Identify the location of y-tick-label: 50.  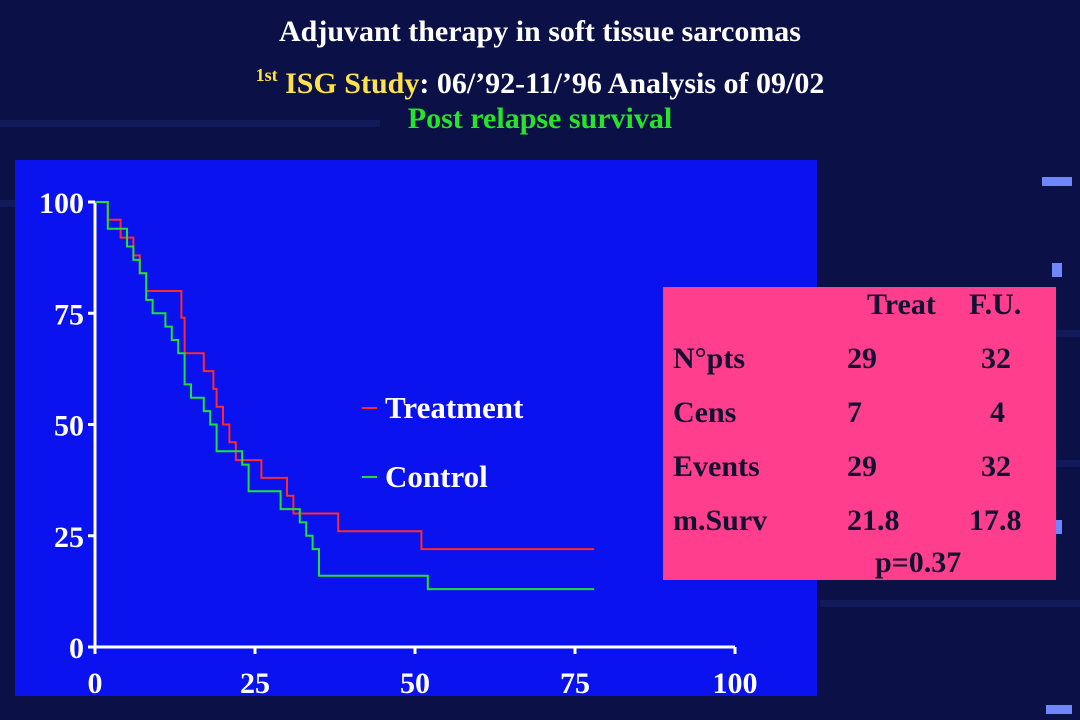
(69, 426).